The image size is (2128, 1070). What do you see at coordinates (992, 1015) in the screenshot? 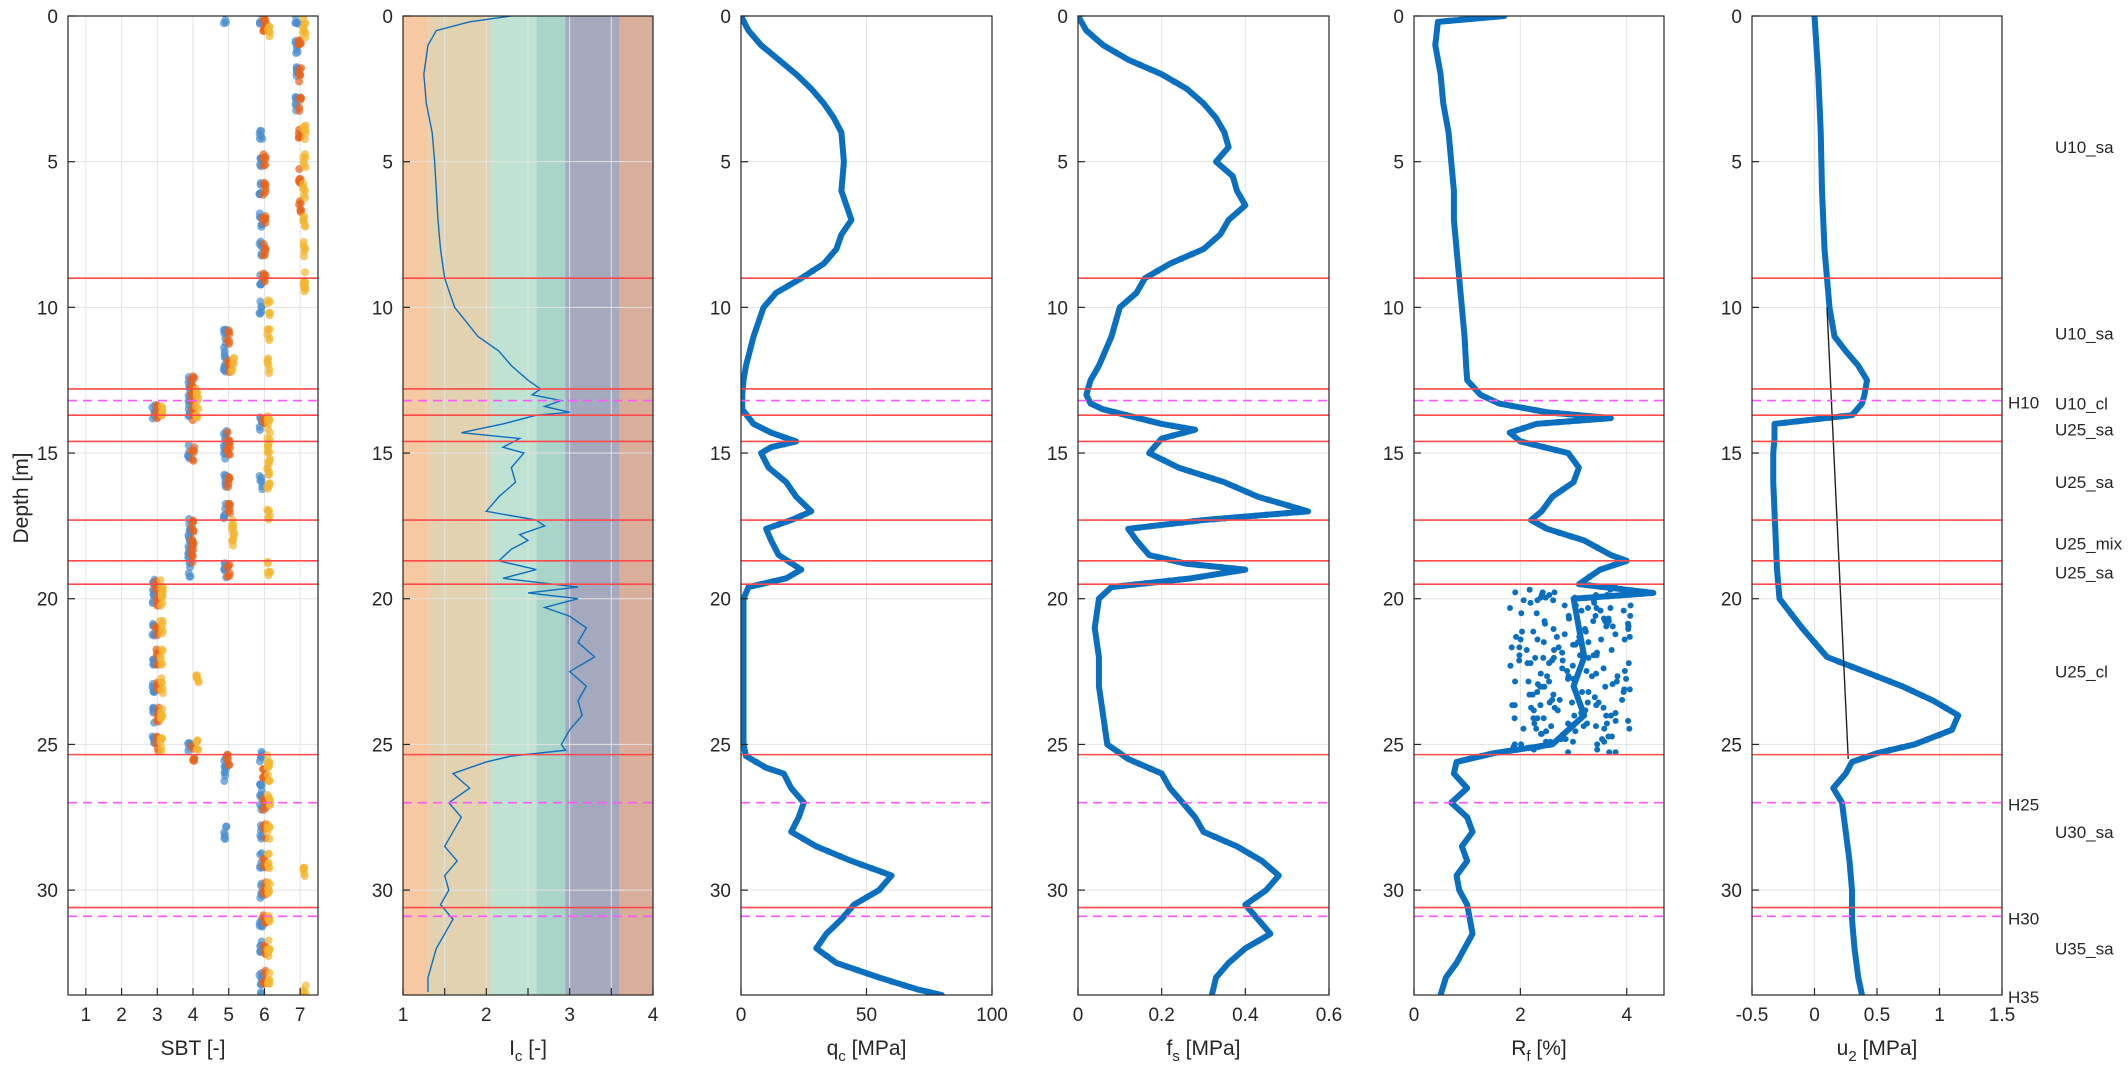
I see `x-tick-label: 100` at bounding box center [992, 1015].